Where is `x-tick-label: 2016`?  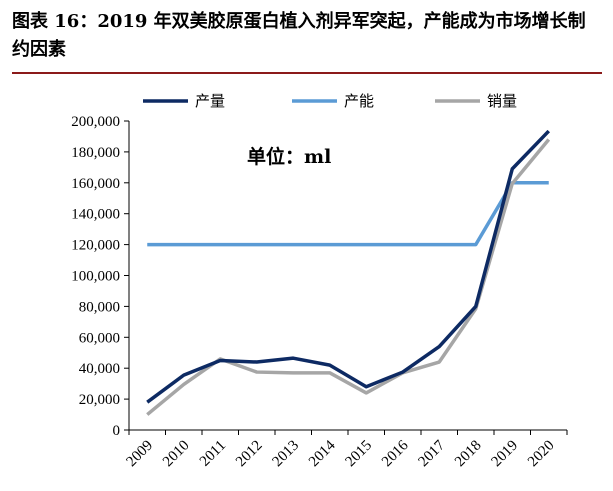 x-tick-label: 2016 is located at coordinates (395, 453).